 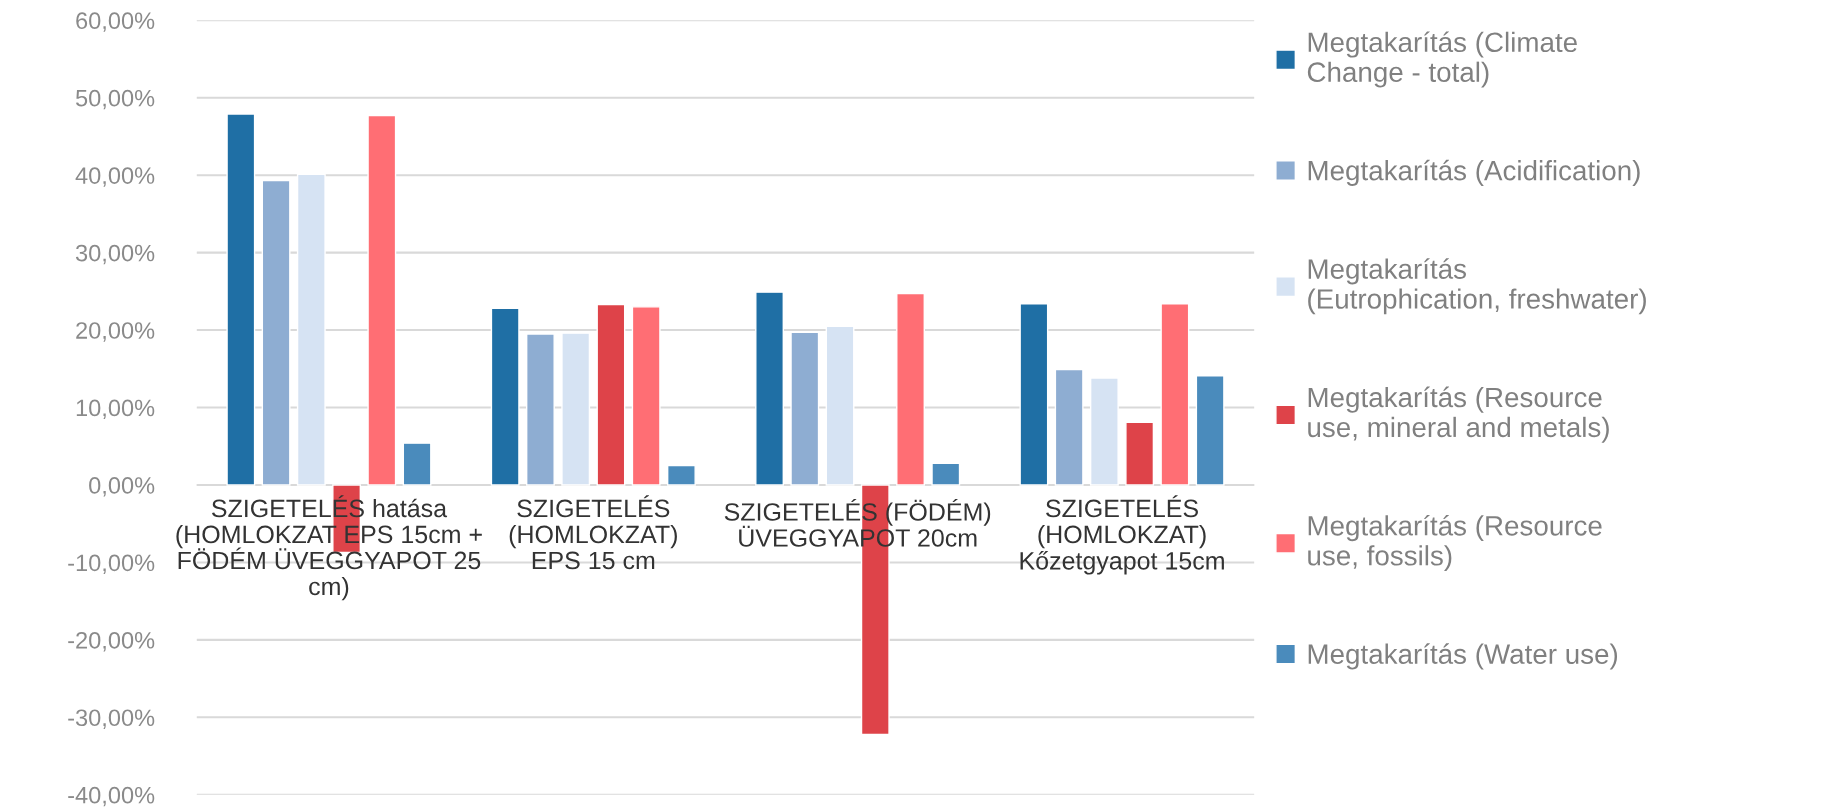 What do you see at coordinates (1477, 286) in the screenshot?
I see `legend-label: Megtakarítás (Eutrophication, freshwater)` at bounding box center [1477, 286].